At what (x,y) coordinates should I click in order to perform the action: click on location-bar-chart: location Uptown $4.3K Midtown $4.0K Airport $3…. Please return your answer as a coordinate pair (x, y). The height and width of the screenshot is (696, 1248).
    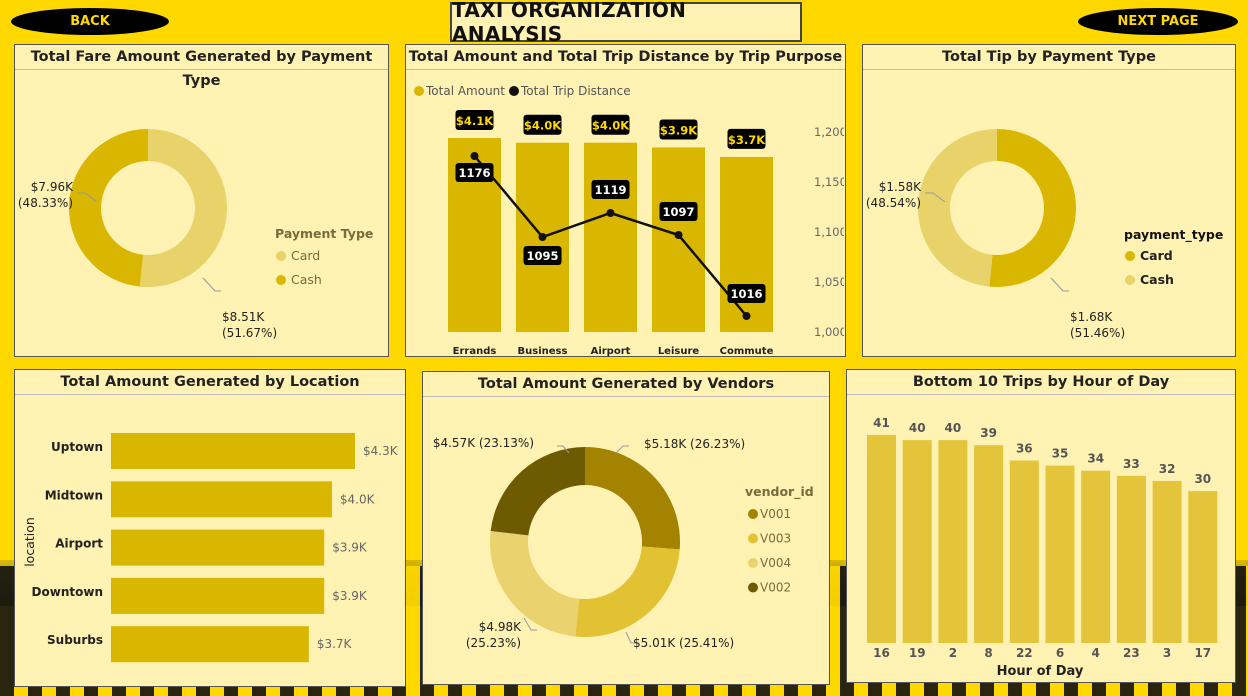
    Looking at the image, I should click on (210, 548).